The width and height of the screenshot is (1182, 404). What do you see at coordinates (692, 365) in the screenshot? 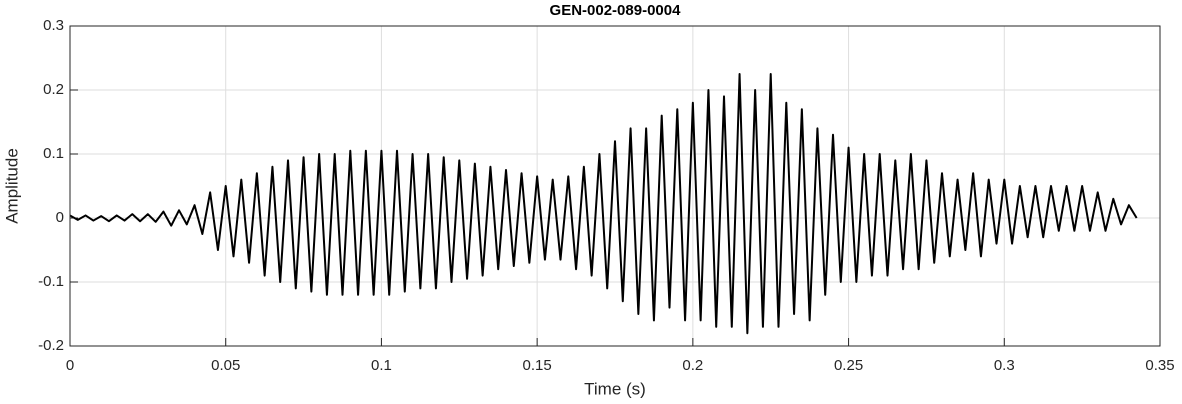
I see `x-tick-label: 0.2` at bounding box center [692, 365].